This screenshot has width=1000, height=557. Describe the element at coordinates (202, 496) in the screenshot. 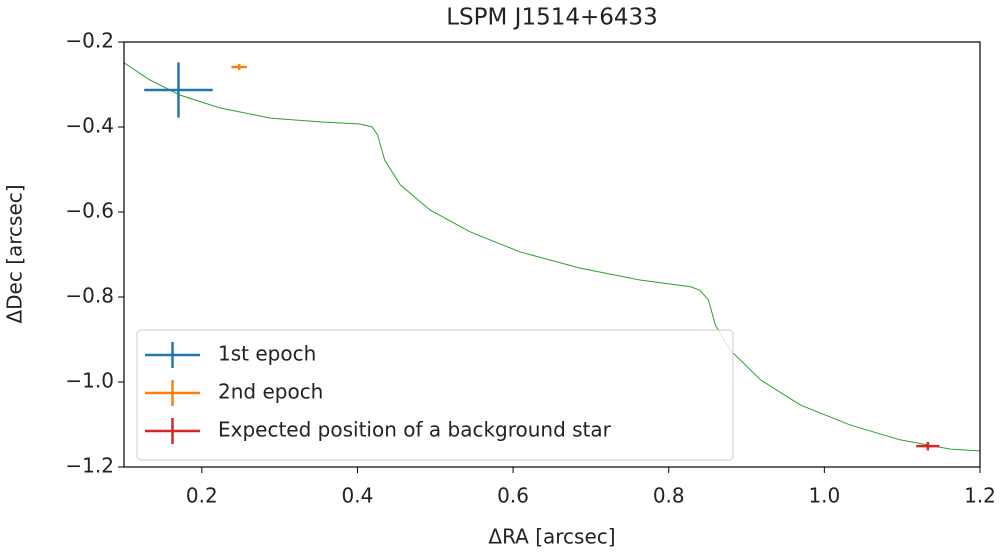

I see `x-tick-label: 0.2` at that location.